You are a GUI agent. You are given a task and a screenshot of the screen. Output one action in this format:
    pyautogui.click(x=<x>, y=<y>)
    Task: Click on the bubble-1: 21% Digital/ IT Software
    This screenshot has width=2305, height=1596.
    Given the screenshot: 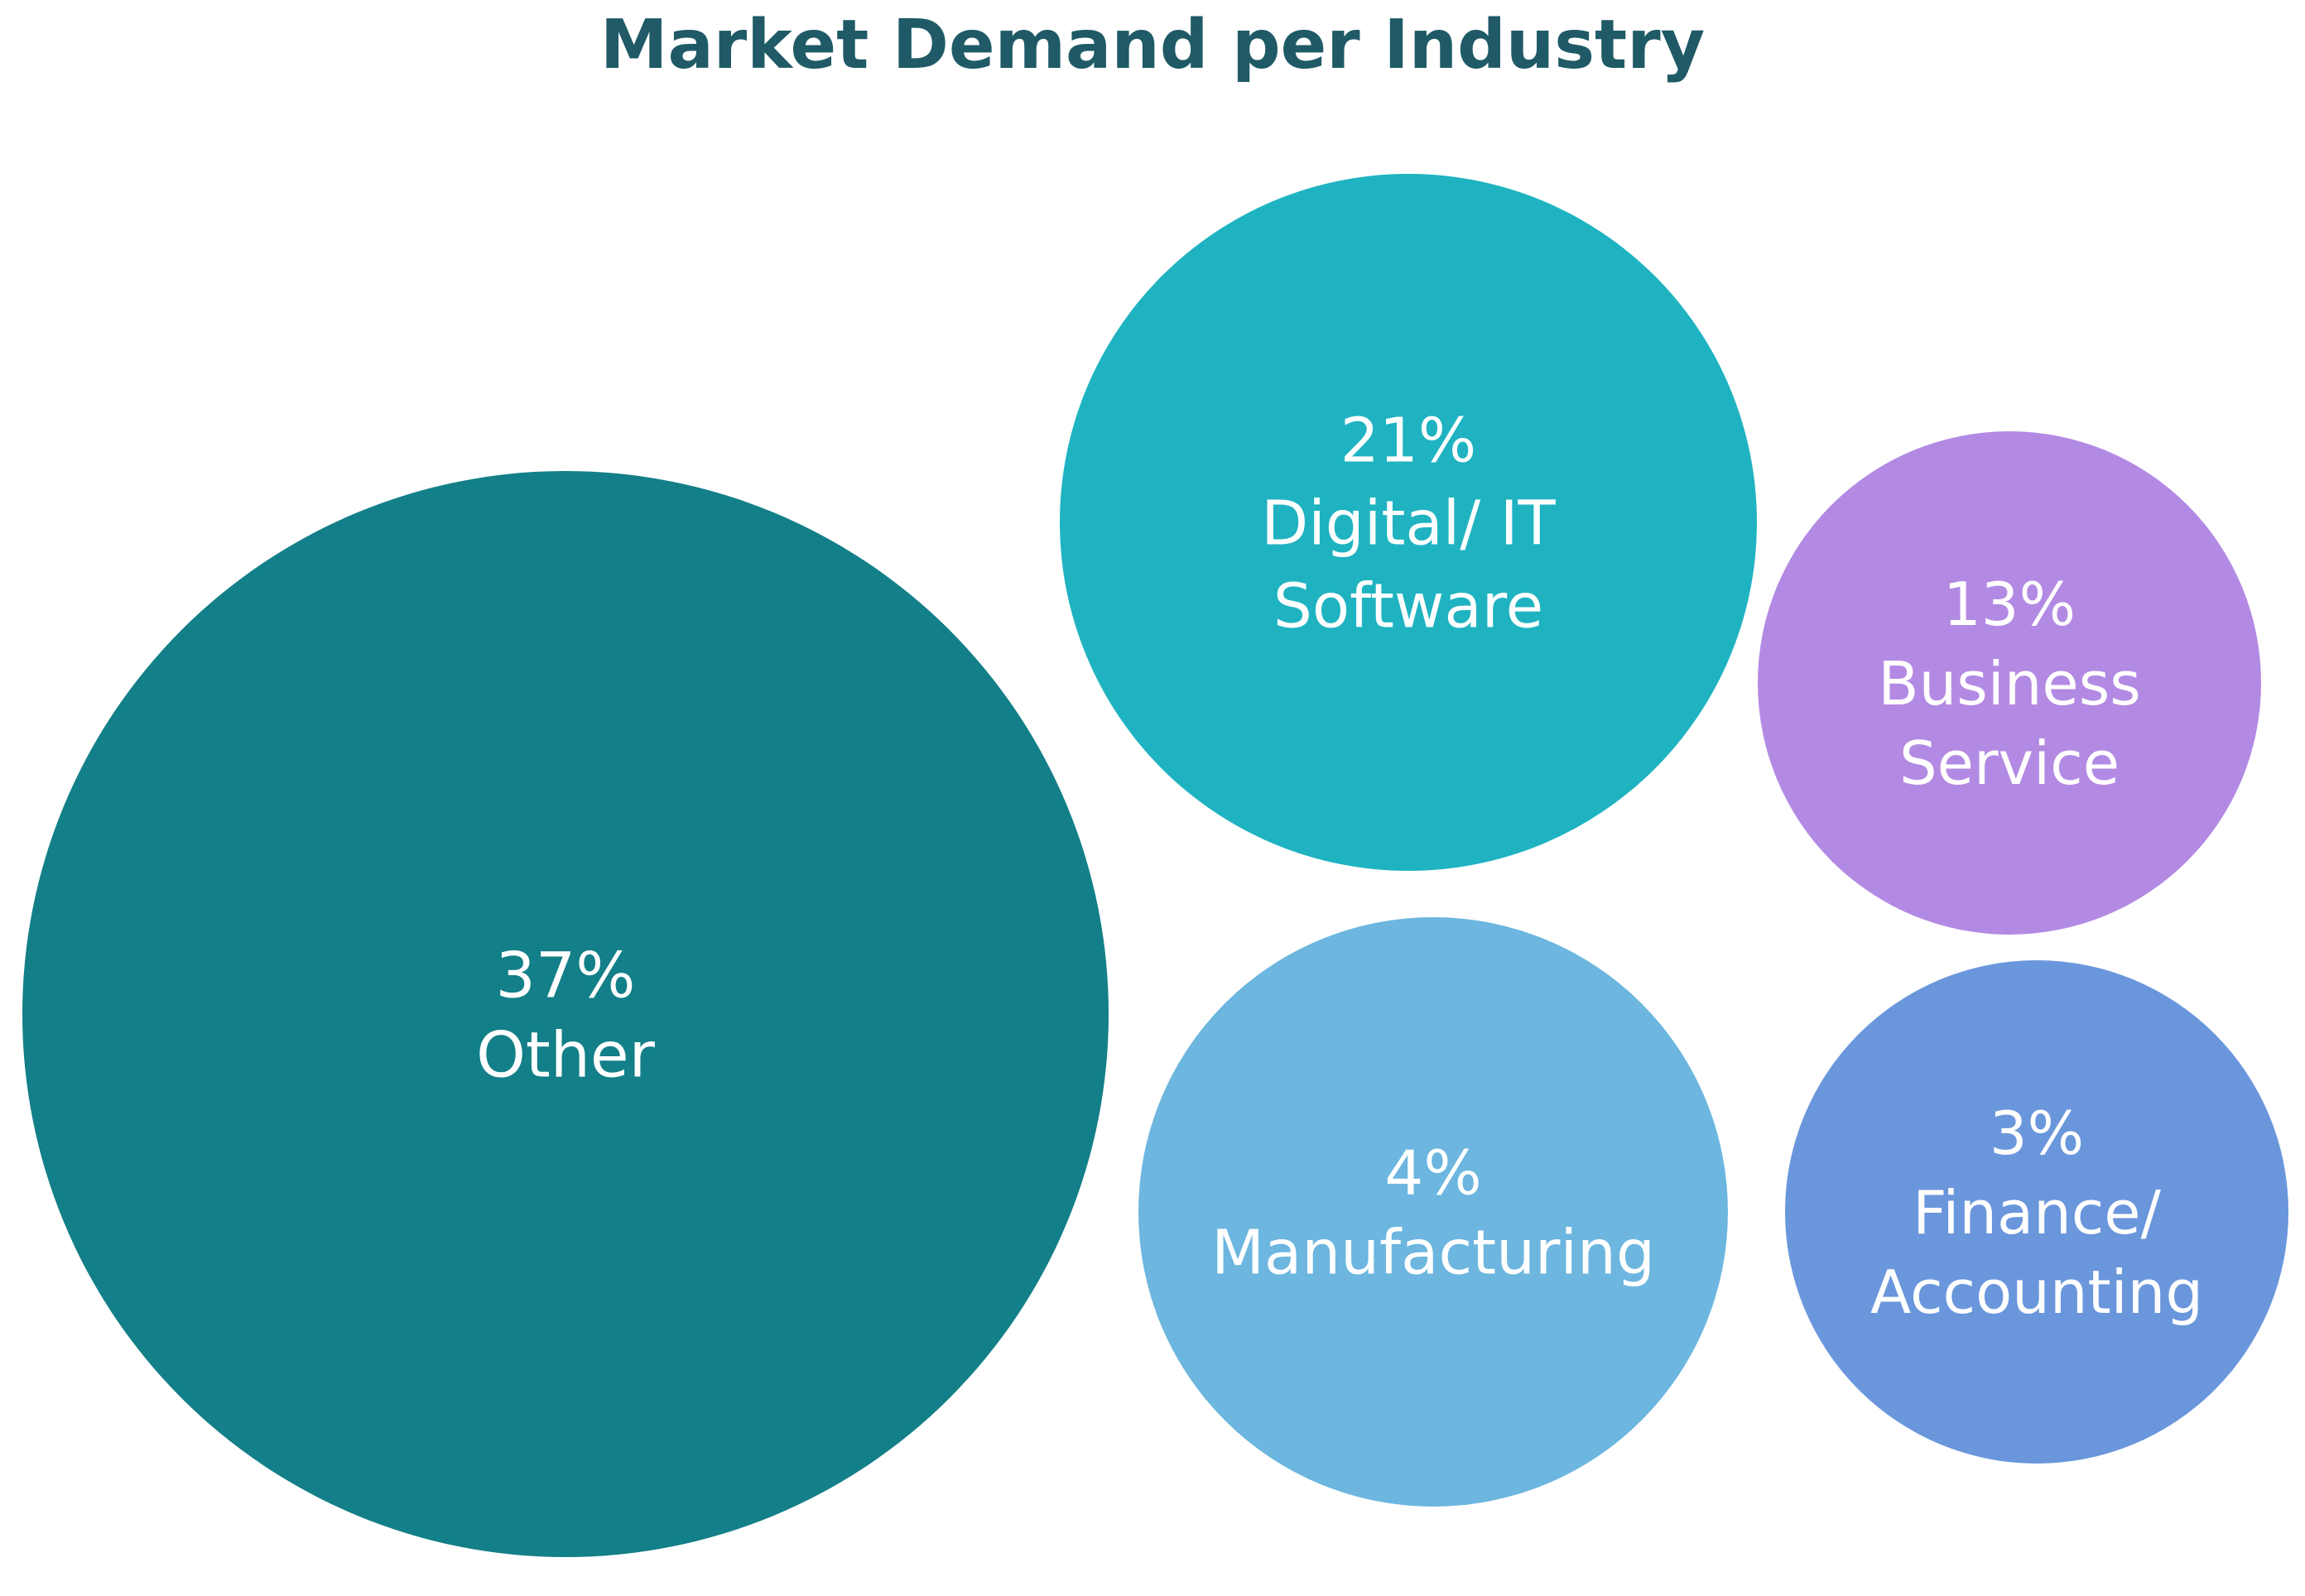 What is the action you would take?
    pyautogui.click(x=1408, y=522)
    